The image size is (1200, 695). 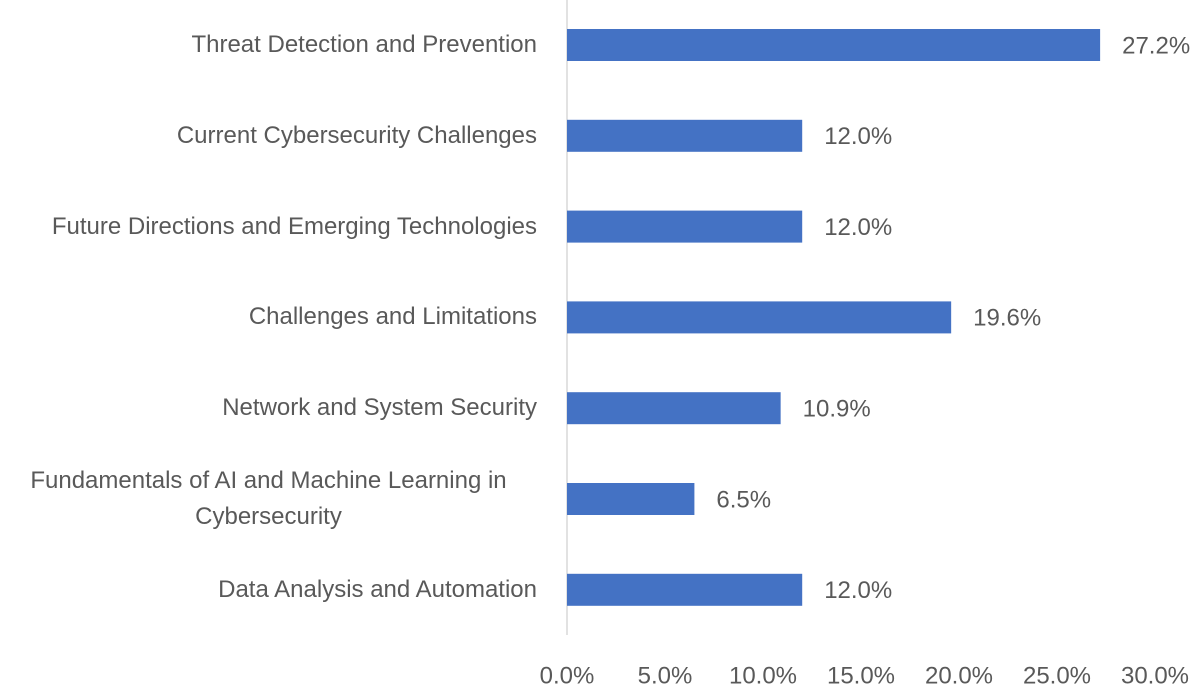 What do you see at coordinates (1057, 675) in the screenshot?
I see `x-tick-label: 25.0%` at bounding box center [1057, 675].